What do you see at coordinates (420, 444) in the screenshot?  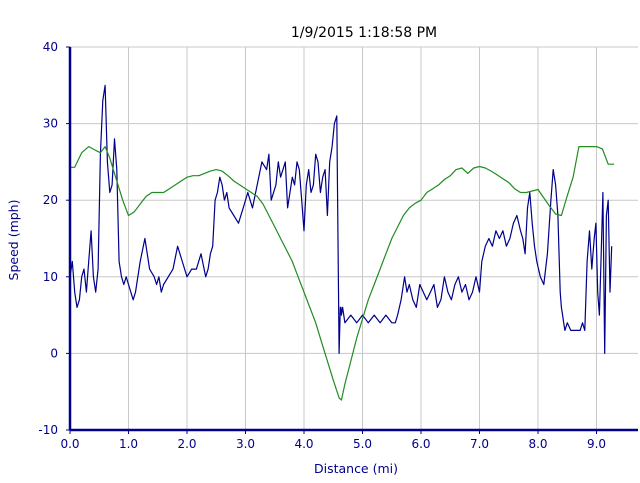 I see `x-tick-label: 6.0` at bounding box center [420, 444].